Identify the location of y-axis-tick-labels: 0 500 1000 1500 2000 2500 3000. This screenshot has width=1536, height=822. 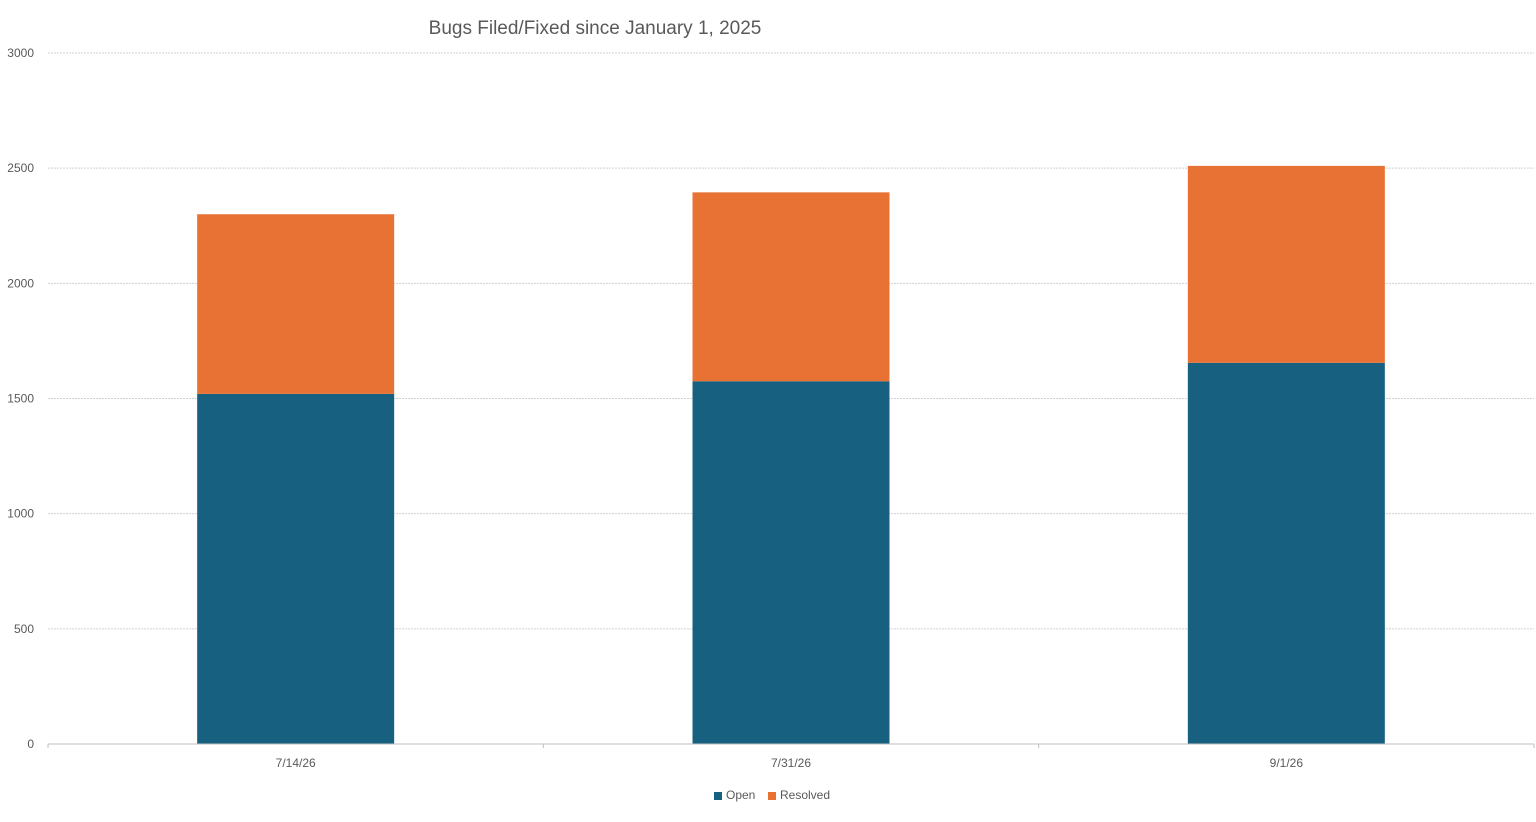
(20, 398).